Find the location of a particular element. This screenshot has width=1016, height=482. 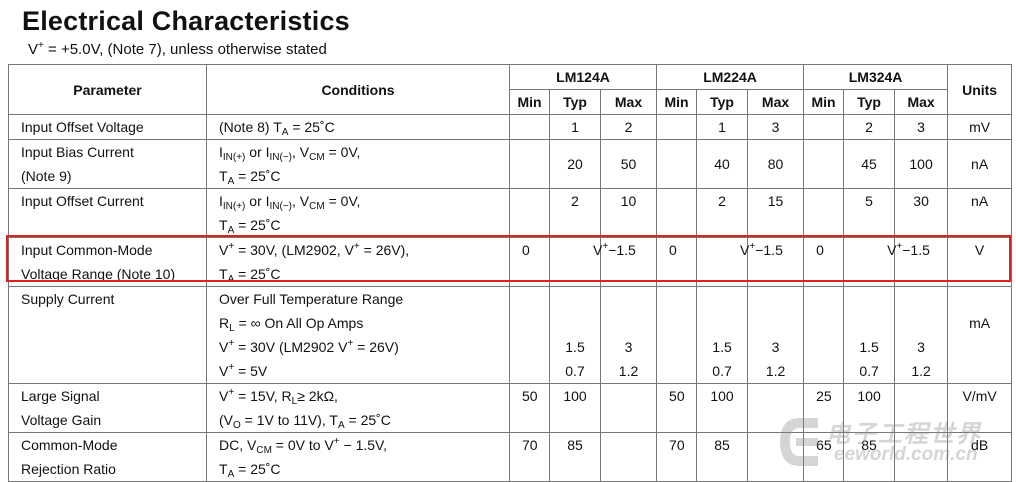

units-cell: mA is located at coordinates (980, 335).